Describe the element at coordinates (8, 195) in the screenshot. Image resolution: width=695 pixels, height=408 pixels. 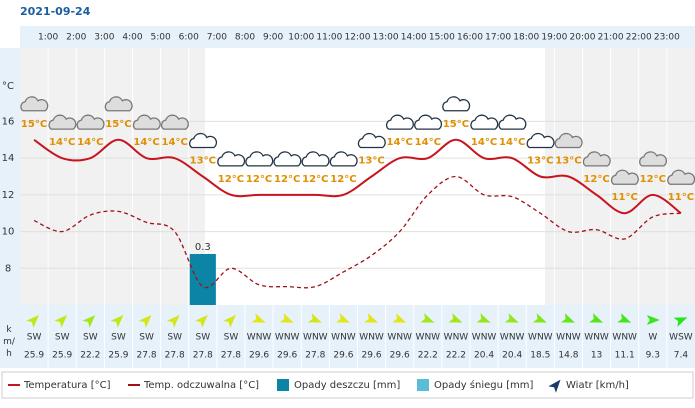
I see `y-tick-label: 12` at that location.